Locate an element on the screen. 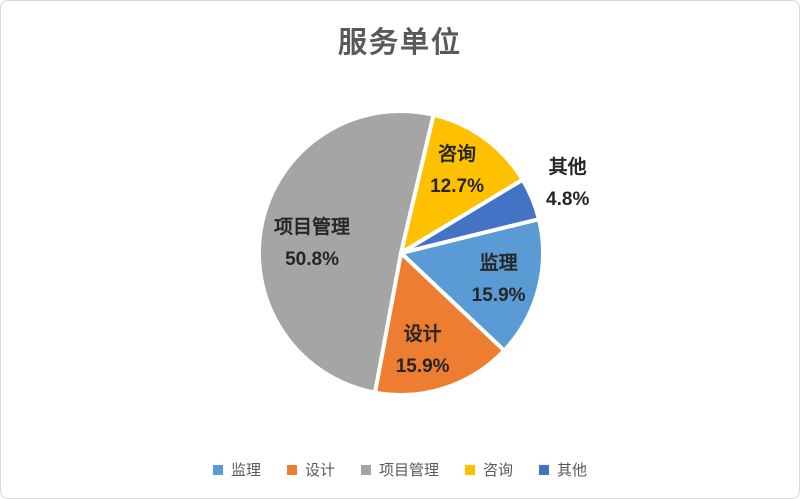 Image resolution: width=800 pixels, height=499 pixels. legend-swatch-other is located at coordinates (544, 469).